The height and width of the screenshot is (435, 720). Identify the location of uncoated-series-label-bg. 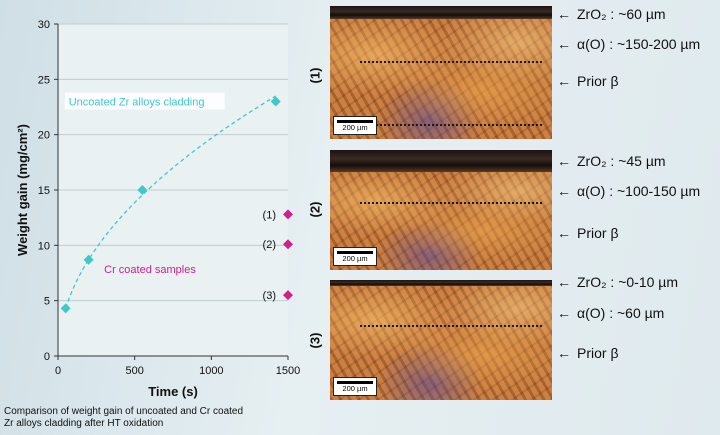
(144, 101).